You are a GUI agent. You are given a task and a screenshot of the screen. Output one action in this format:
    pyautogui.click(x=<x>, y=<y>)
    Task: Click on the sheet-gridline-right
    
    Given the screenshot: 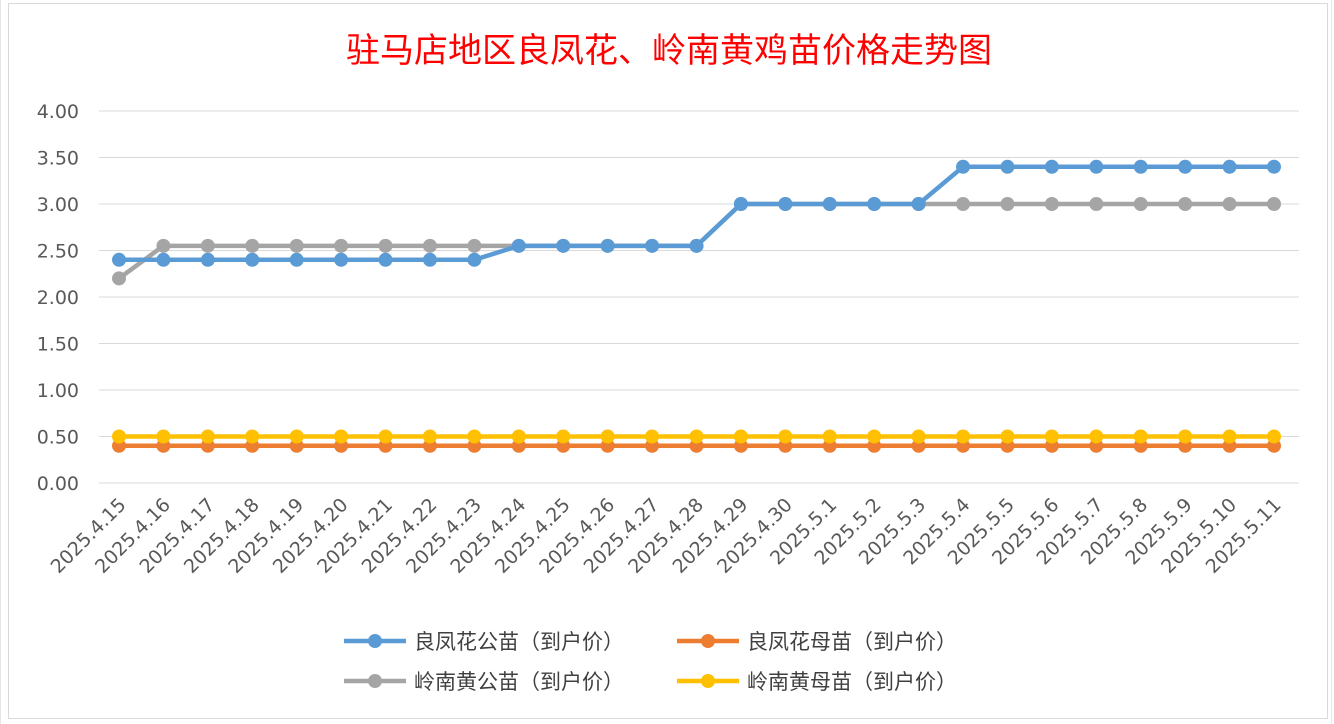 What is the action you would take?
    pyautogui.click(x=1331, y=362)
    